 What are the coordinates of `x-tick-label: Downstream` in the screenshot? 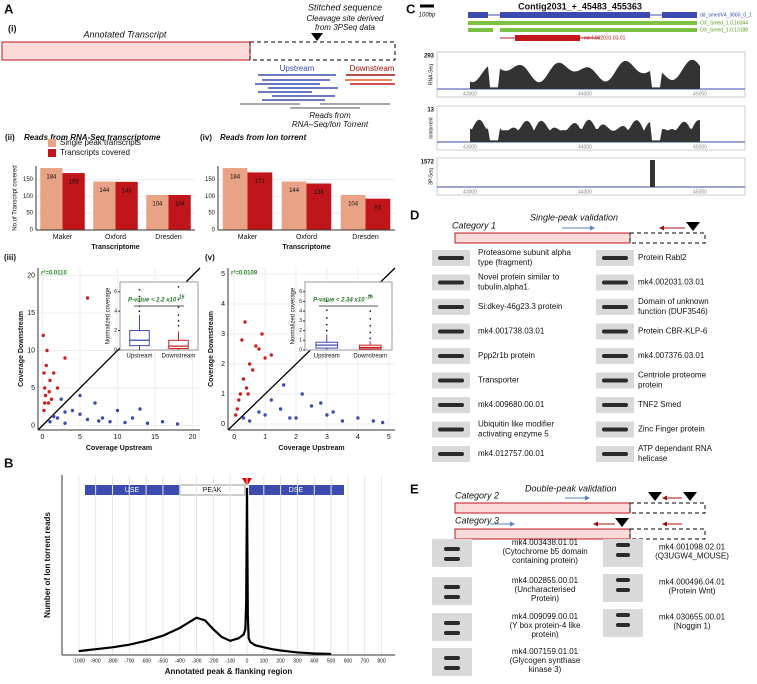 It's located at (370, 357).